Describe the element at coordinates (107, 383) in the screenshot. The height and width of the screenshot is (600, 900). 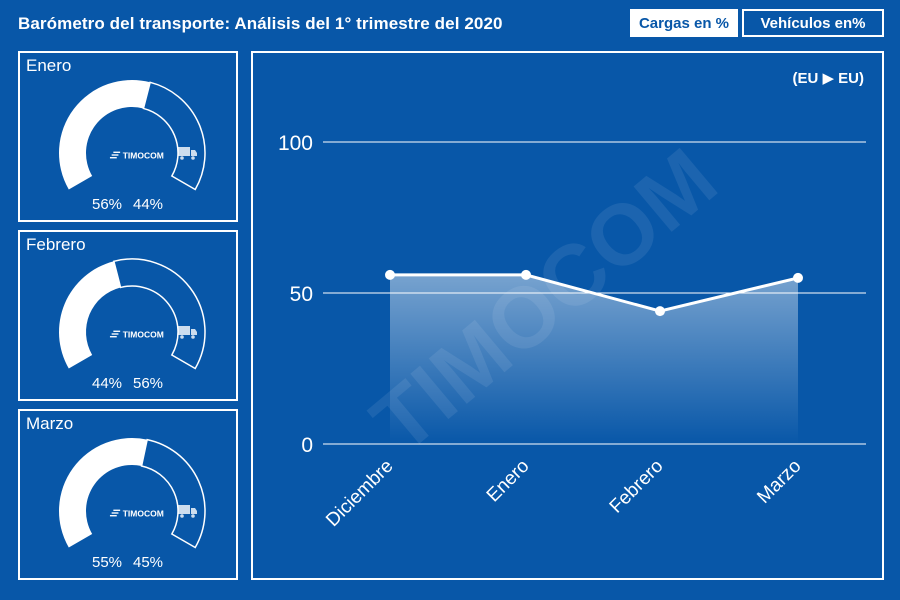
I see `gauge-cargas-value: 44%` at that location.